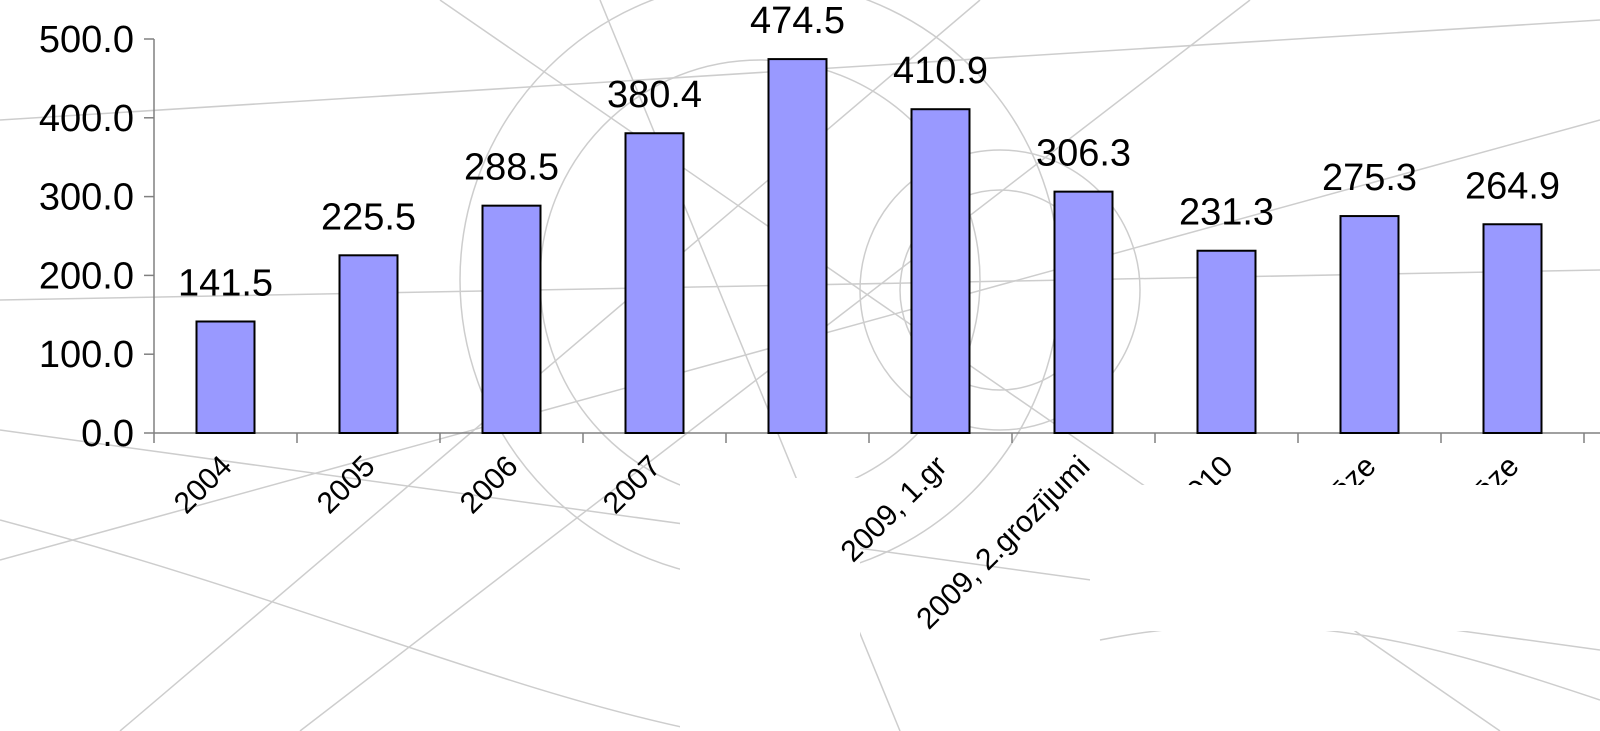  What do you see at coordinates (86, 237) in the screenshot?
I see `y-axis-tick-labels: 0.0 100.0 200.0 300.0 400.0 500.0` at bounding box center [86, 237].